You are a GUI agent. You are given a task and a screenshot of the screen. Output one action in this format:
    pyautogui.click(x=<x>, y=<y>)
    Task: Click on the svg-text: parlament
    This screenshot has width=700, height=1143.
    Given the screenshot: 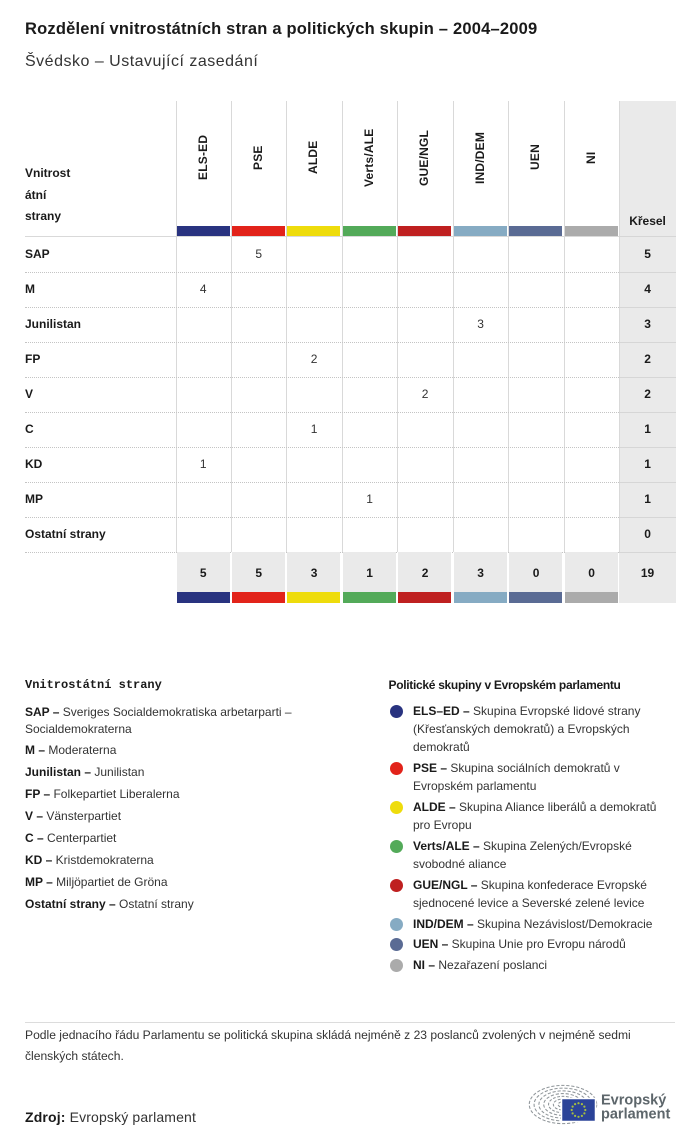 What is the action you would take?
    pyautogui.click(x=635, y=1115)
    